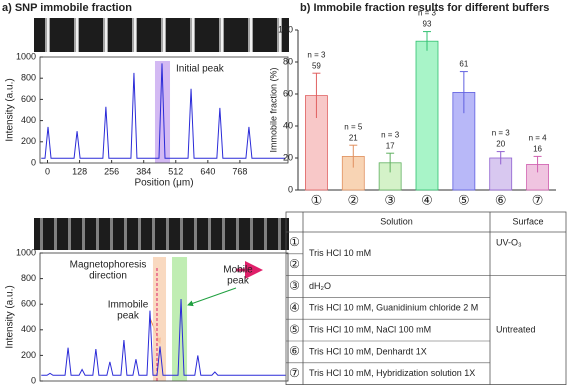  Describe the element at coordinates (427, 199) in the screenshot. I see `x-tick-label: ④` at that location.